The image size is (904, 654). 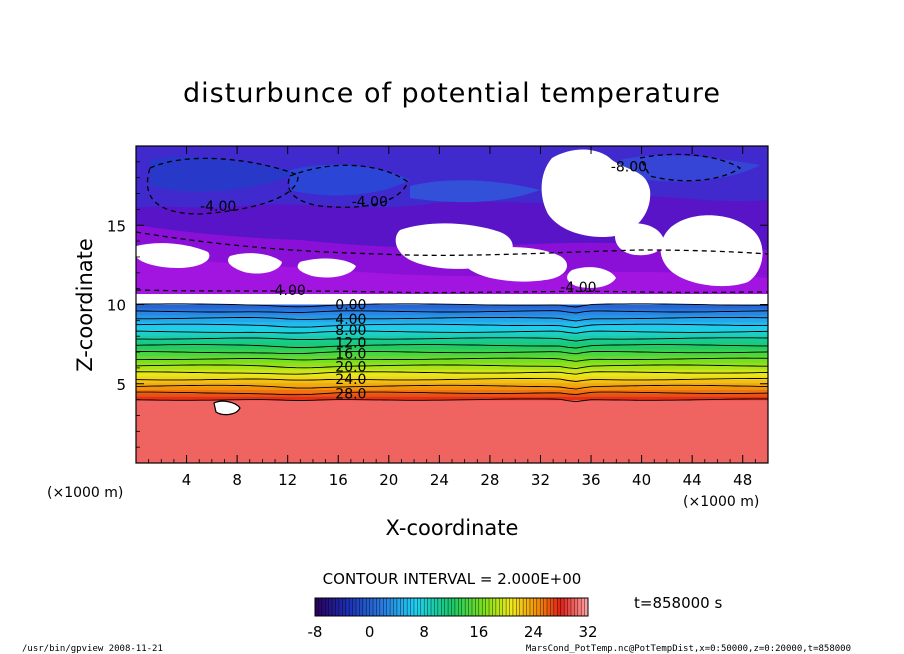 I want to click on contour-label: 16.0, so click(x=350, y=355).